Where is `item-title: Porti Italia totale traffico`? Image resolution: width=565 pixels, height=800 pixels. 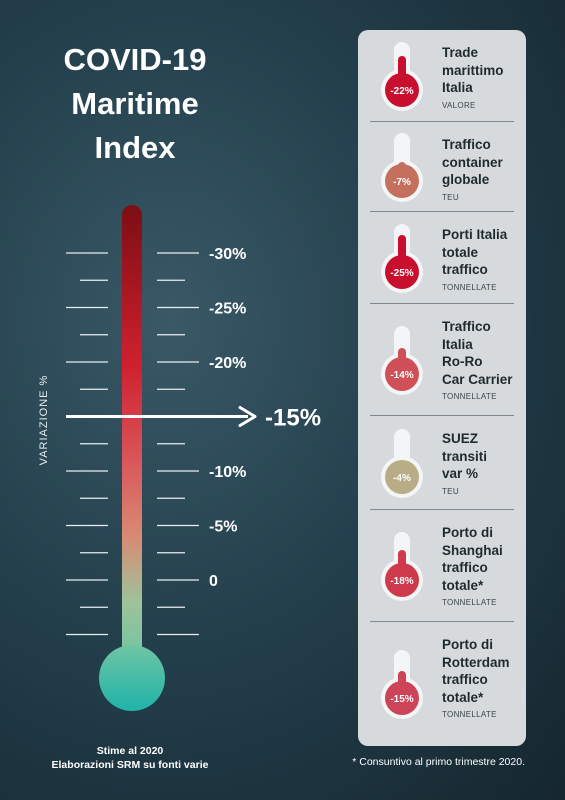
item-title: Porti Italia totale traffico is located at coordinates (474, 252).